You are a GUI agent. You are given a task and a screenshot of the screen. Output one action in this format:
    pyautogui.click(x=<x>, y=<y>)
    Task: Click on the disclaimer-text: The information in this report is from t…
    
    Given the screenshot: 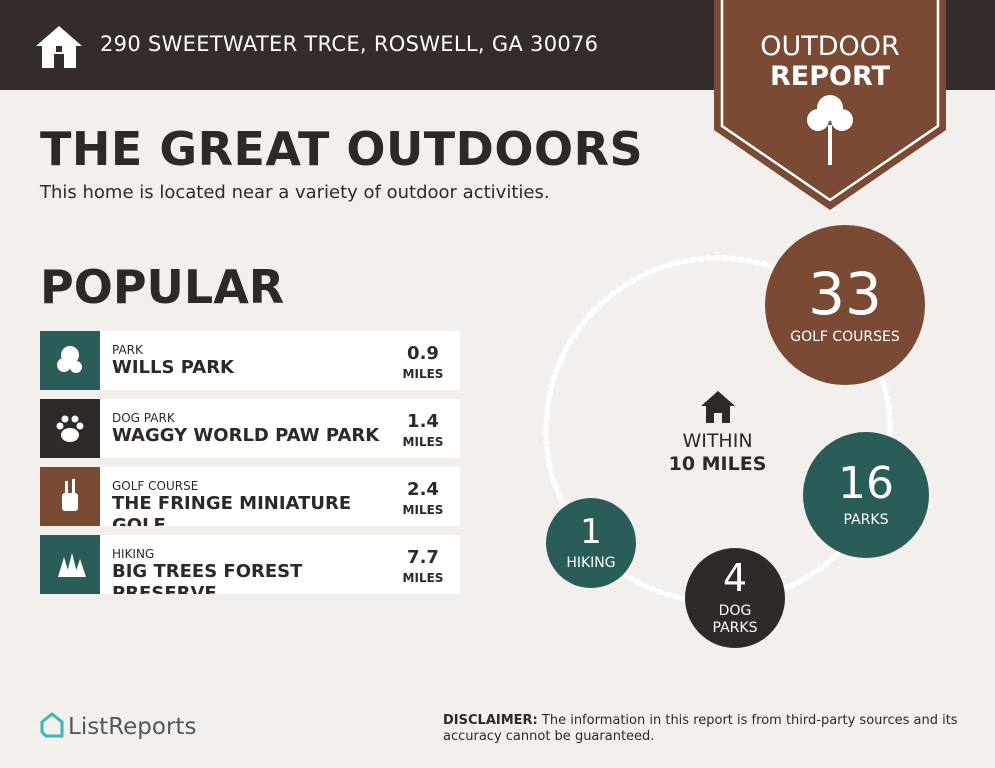 What is the action you would take?
    pyautogui.click(x=700, y=728)
    